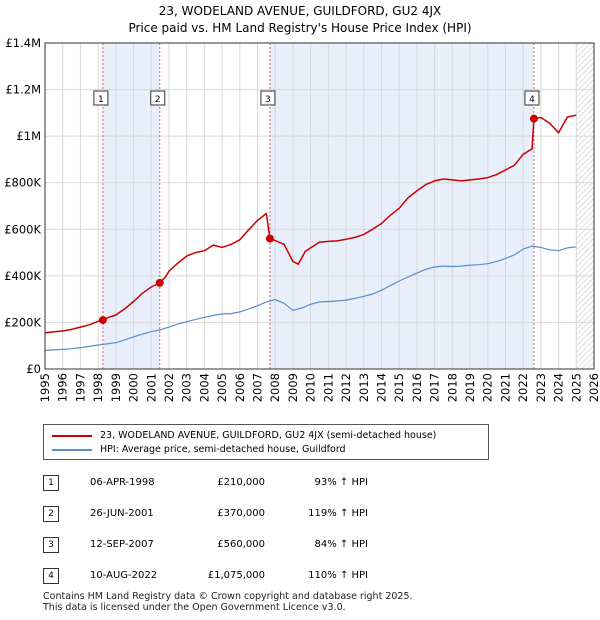 This screenshot has height=620, width=600. What do you see at coordinates (341, 482) in the screenshot?
I see `hpi-change: 93% ↑ HPI` at bounding box center [341, 482].